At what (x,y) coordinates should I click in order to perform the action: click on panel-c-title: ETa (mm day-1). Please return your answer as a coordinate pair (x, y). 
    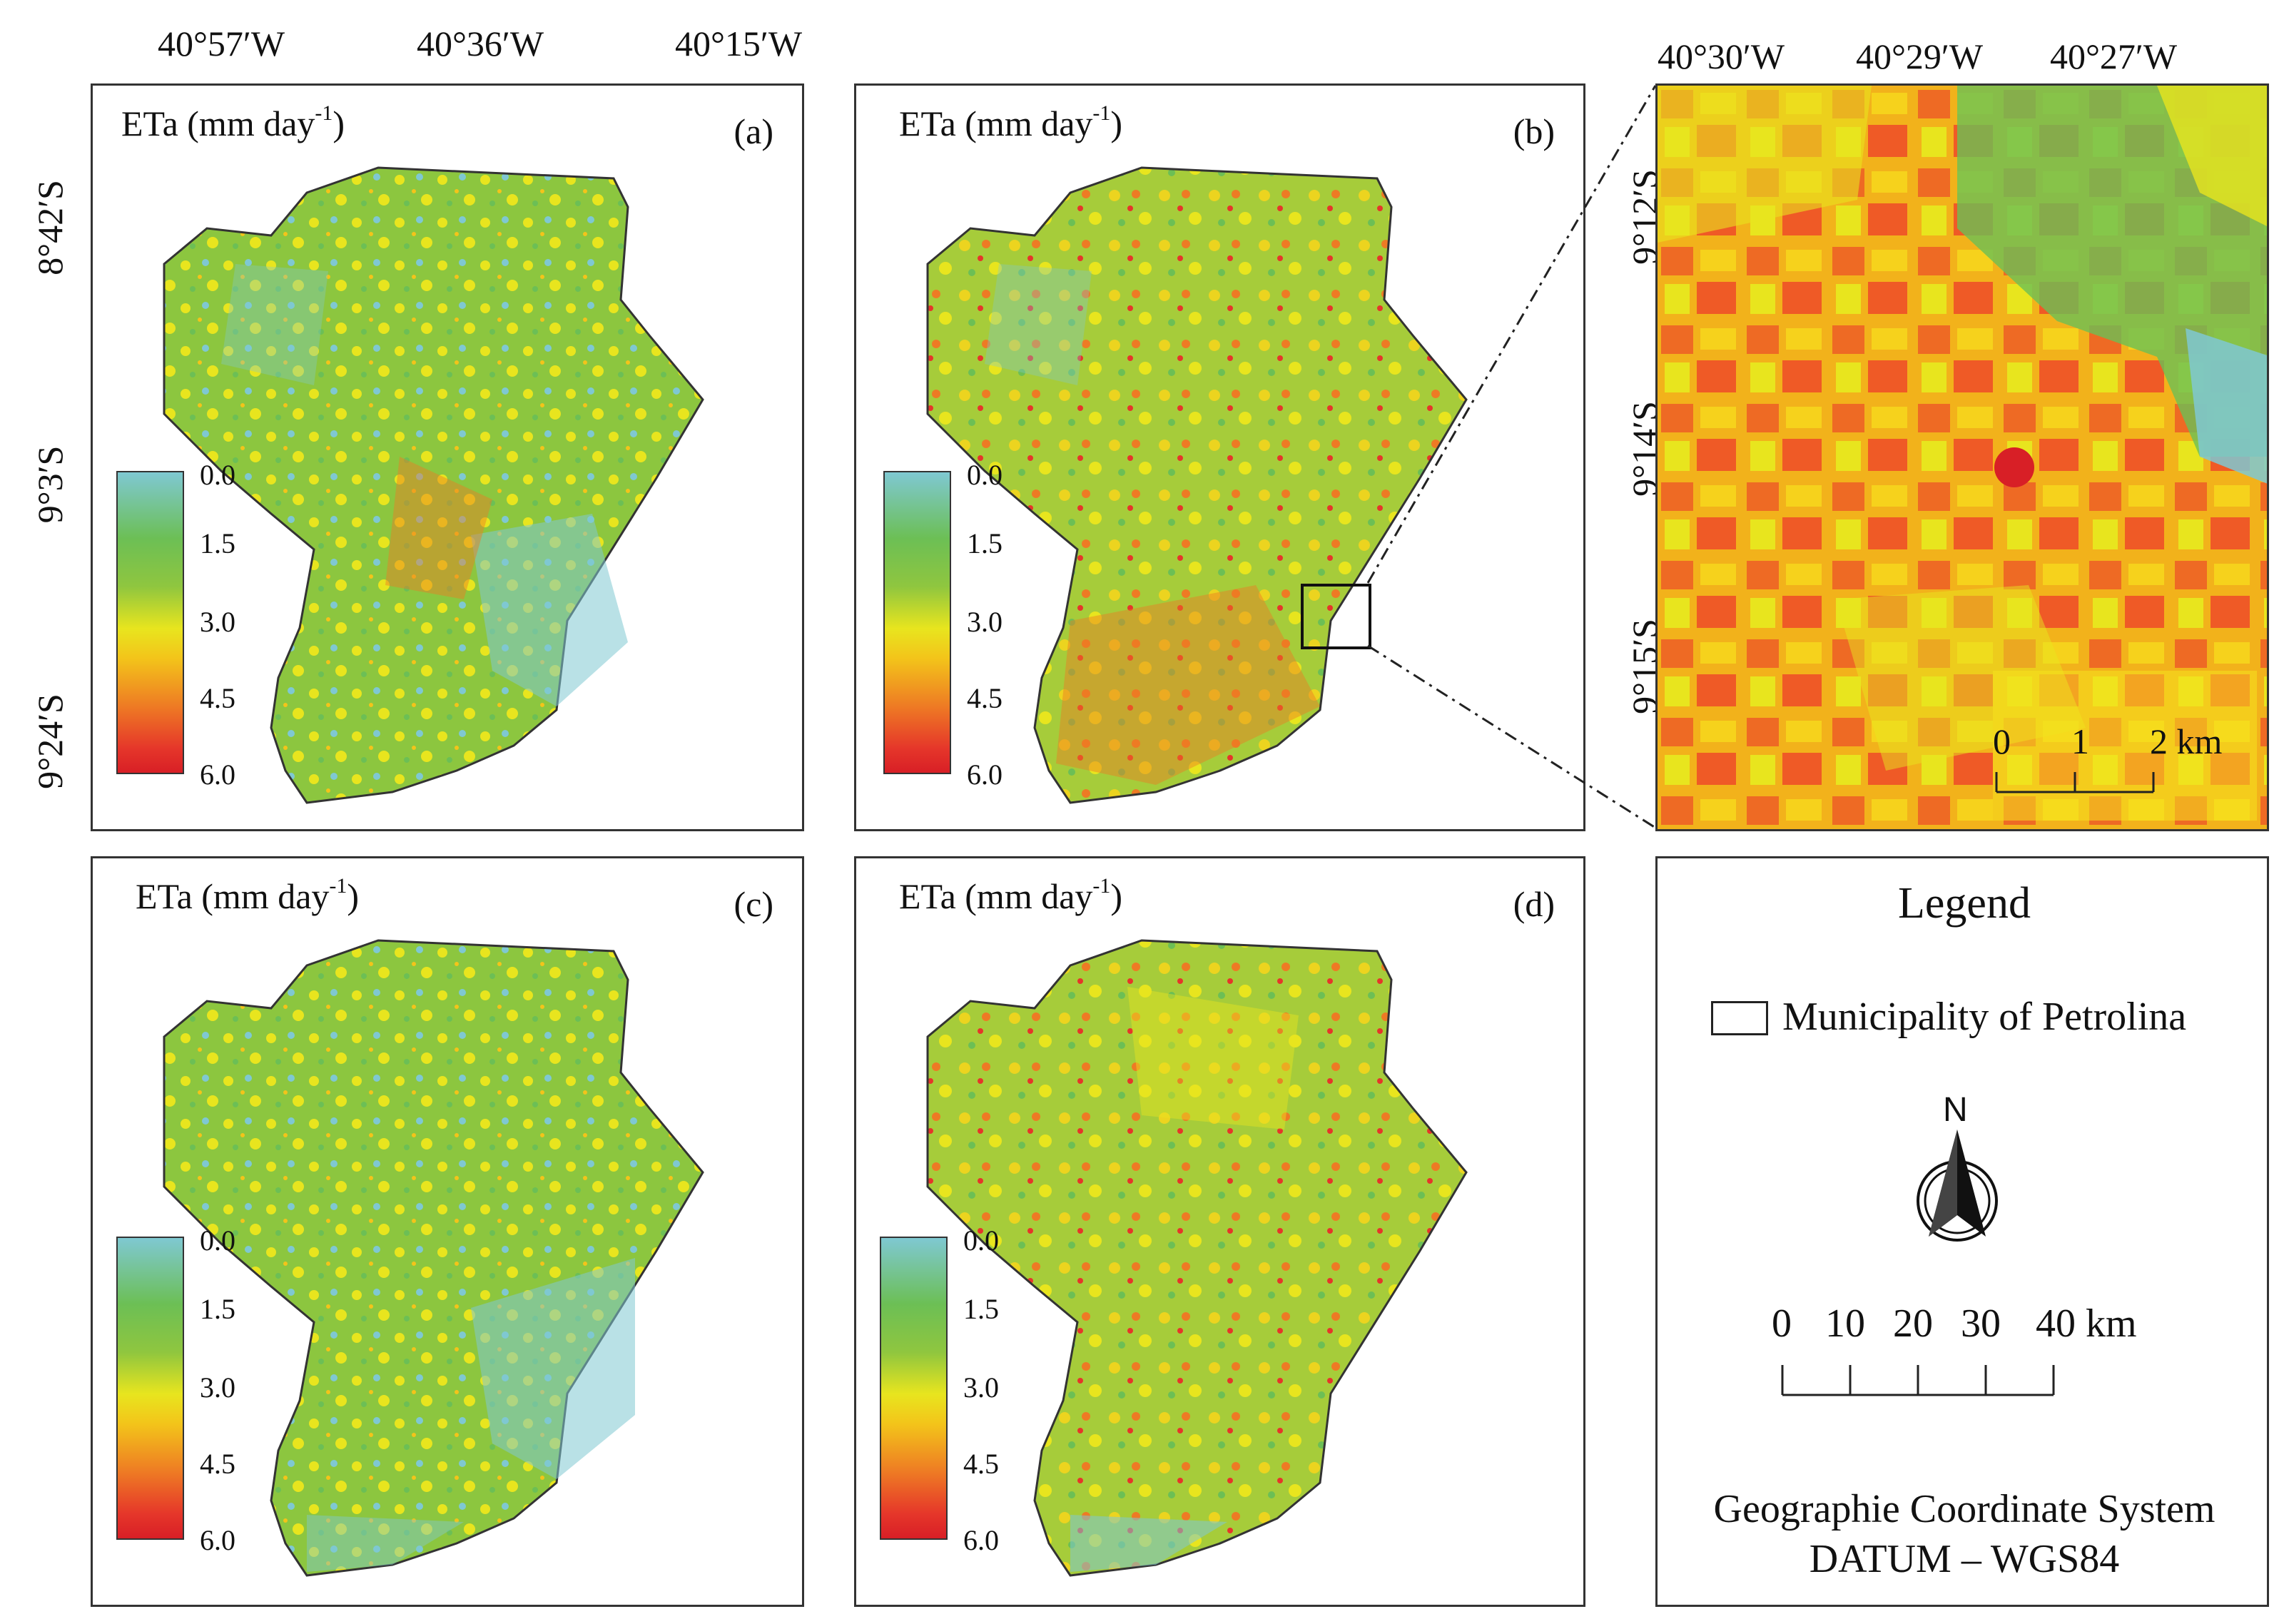
    Looking at the image, I should click on (248, 895).